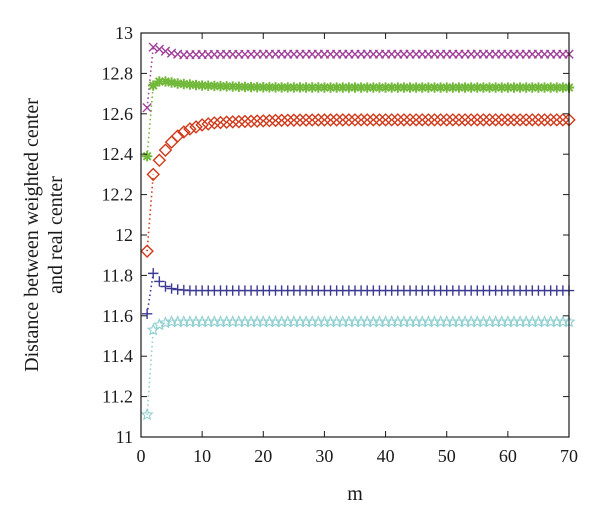 The image size is (600, 524). I want to click on y-axis-label-line-1: Distance between weighted center, so click(32, 235).